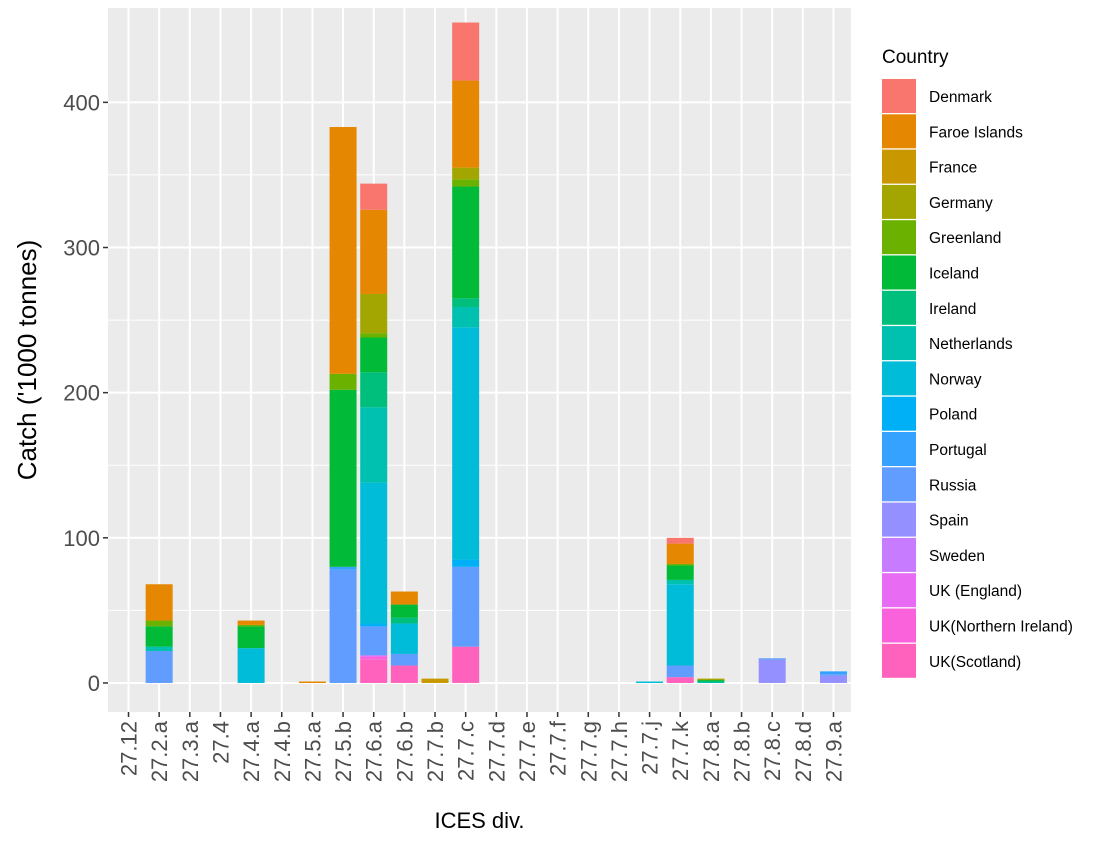 The height and width of the screenshot is (843, 1113). I want to click on legend-label: Denmark, so click(960, 97).